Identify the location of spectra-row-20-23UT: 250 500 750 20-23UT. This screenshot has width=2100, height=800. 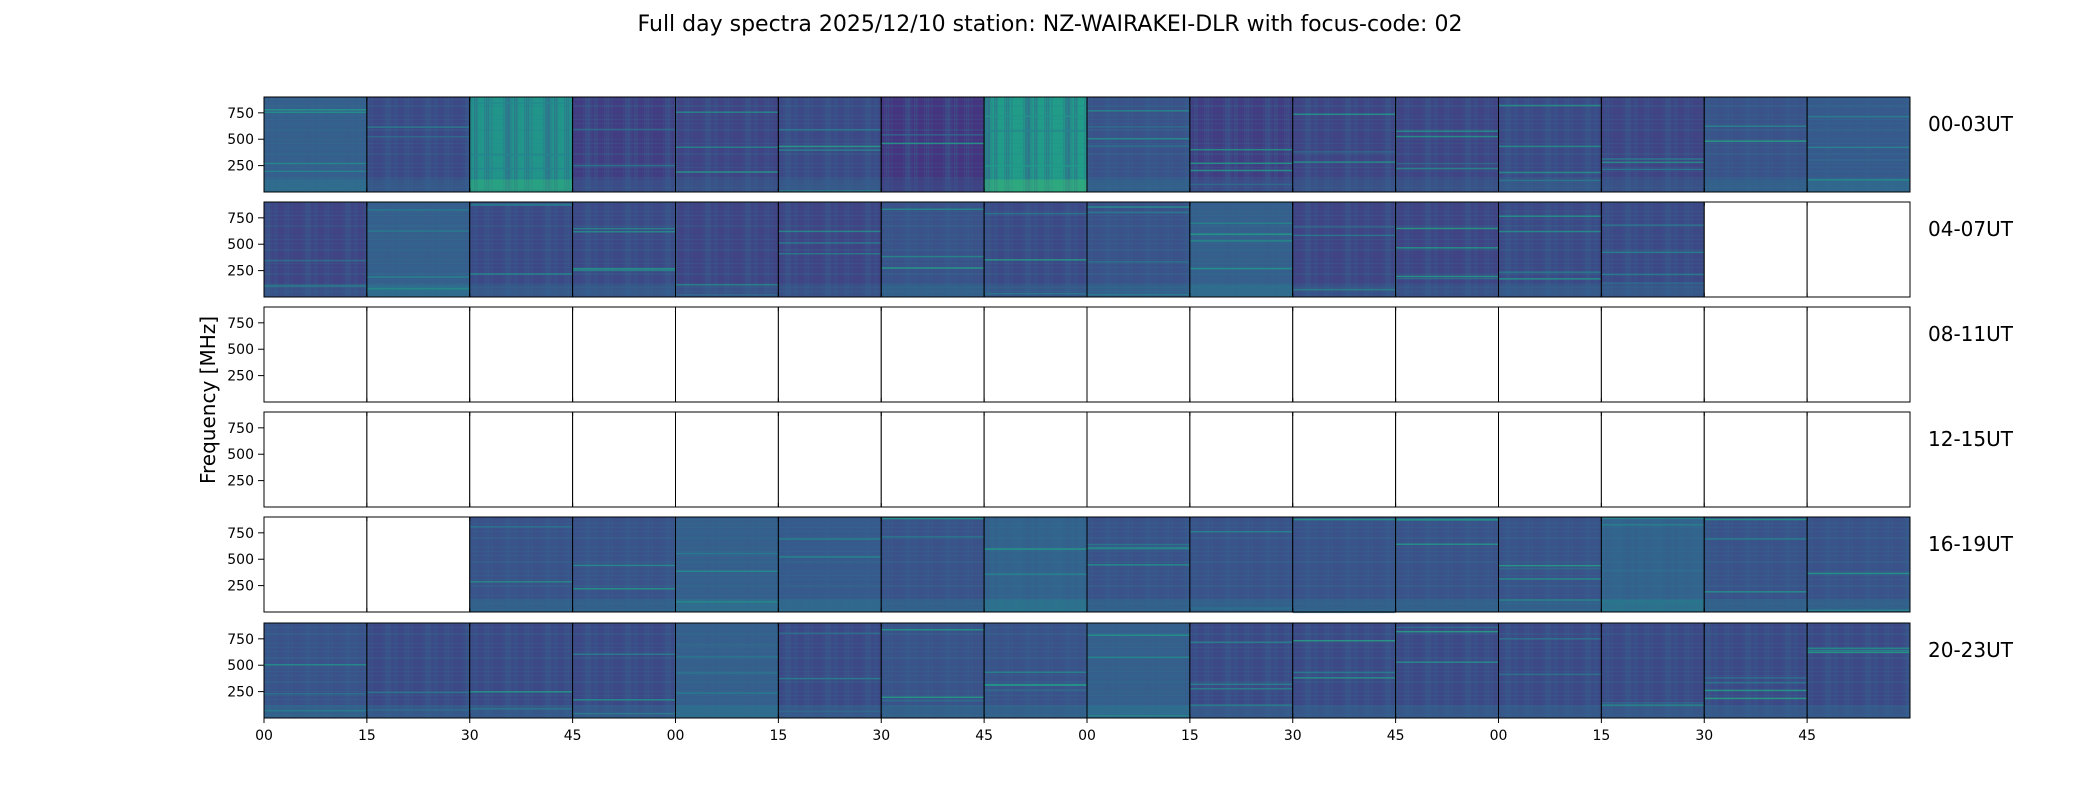
(1120, 670).